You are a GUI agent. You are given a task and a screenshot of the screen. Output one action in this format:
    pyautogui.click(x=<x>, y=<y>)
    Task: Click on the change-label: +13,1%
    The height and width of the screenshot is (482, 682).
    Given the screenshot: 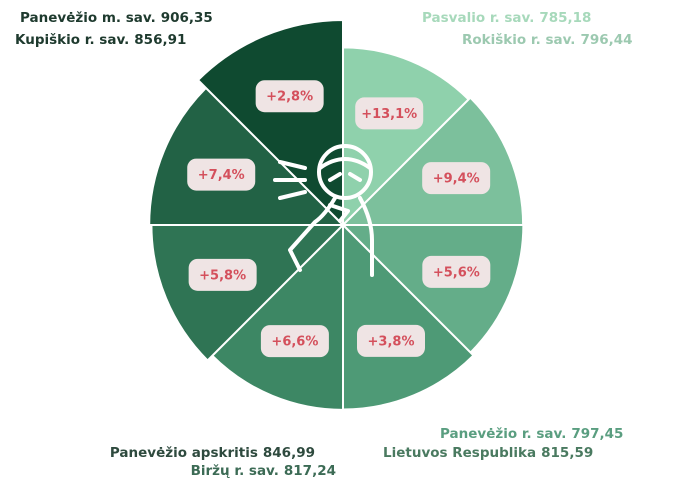 What is the action you would take?
    pyautogui.click(x=389, y=114)
    